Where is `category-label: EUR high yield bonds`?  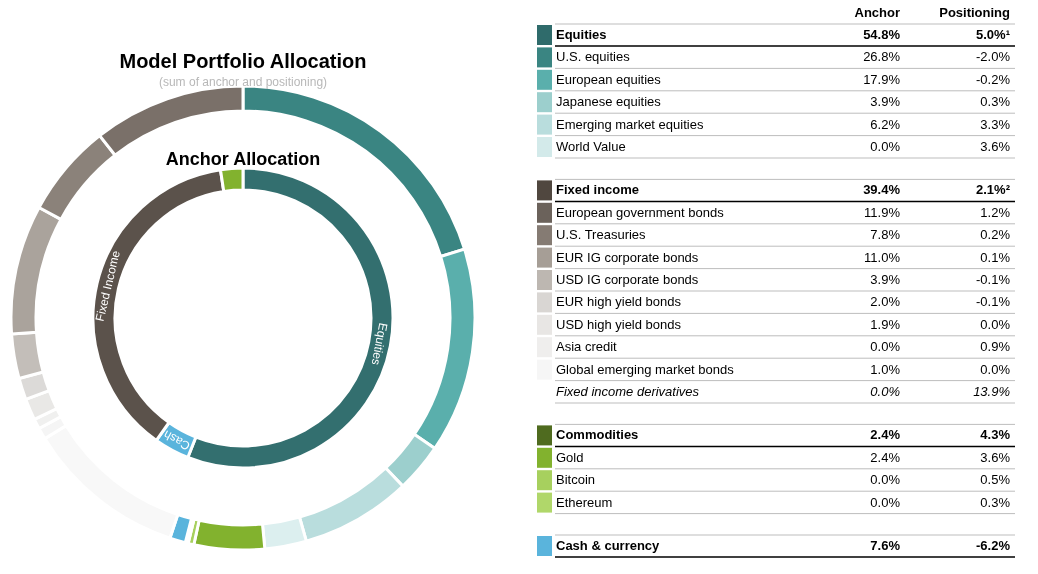 category-label: EUR high yield bonds is located at coordinates (619, 302).